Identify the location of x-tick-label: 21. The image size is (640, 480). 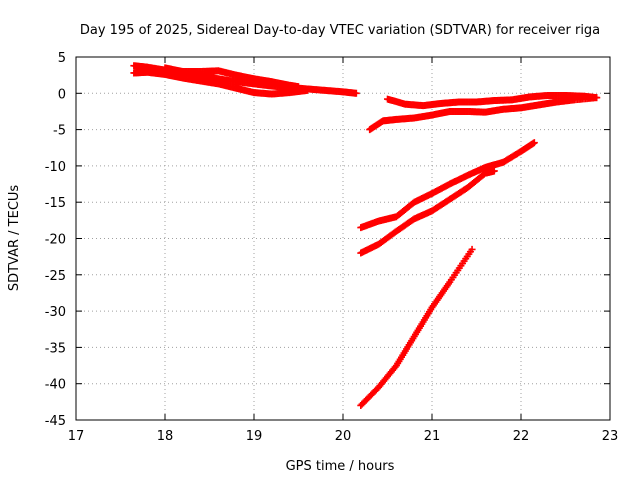
(432, 436).